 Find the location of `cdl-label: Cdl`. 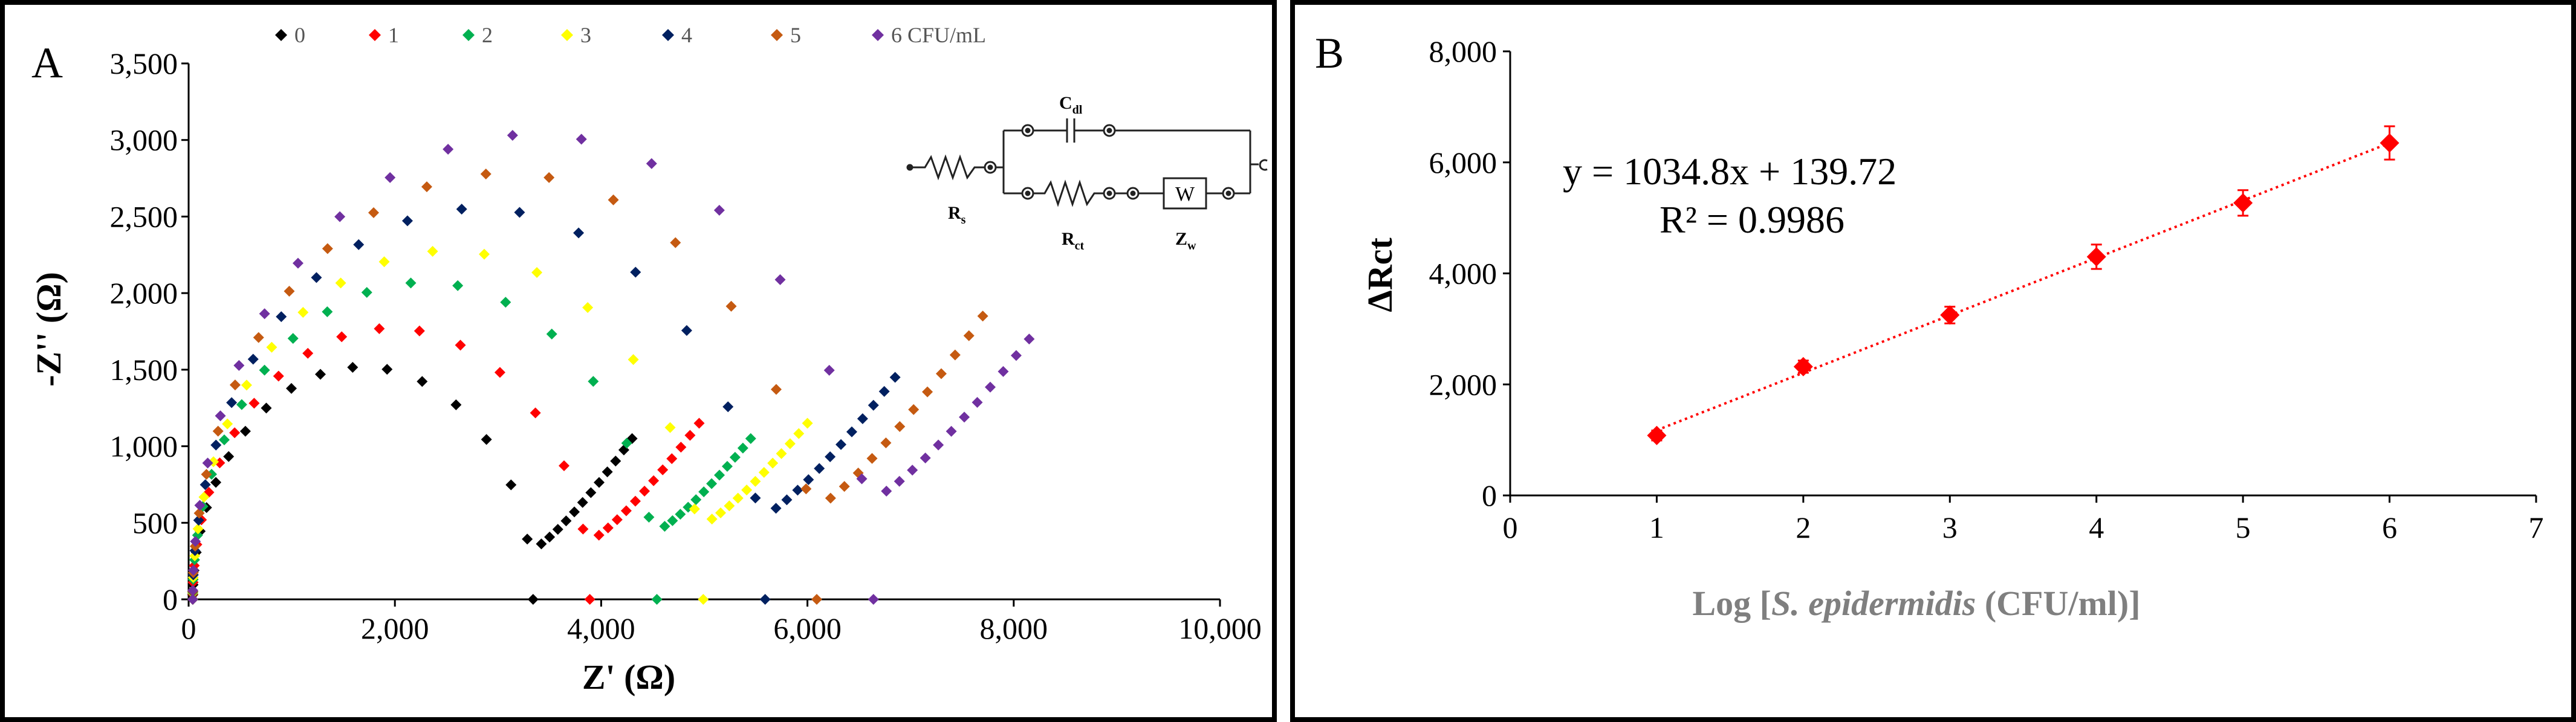

cdl-label: Cdl is located at coordinates (1071, 105).